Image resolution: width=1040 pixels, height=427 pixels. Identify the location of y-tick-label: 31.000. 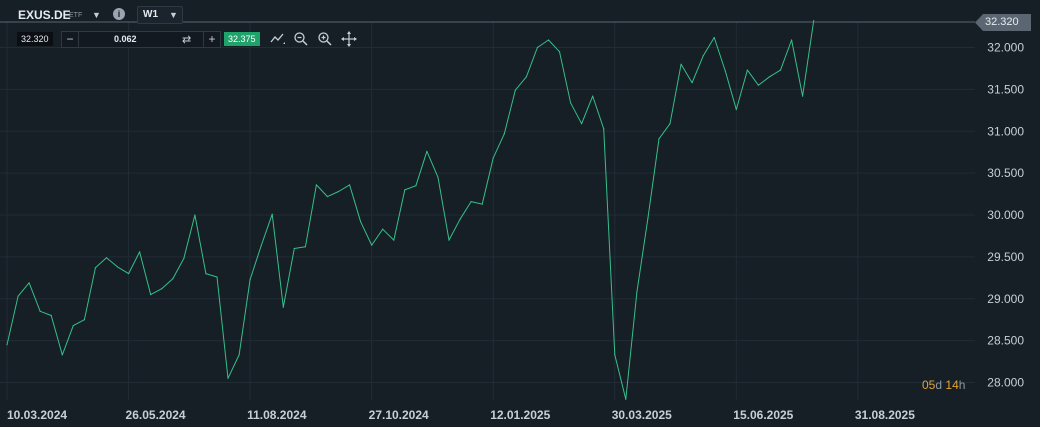
(1005, 131).